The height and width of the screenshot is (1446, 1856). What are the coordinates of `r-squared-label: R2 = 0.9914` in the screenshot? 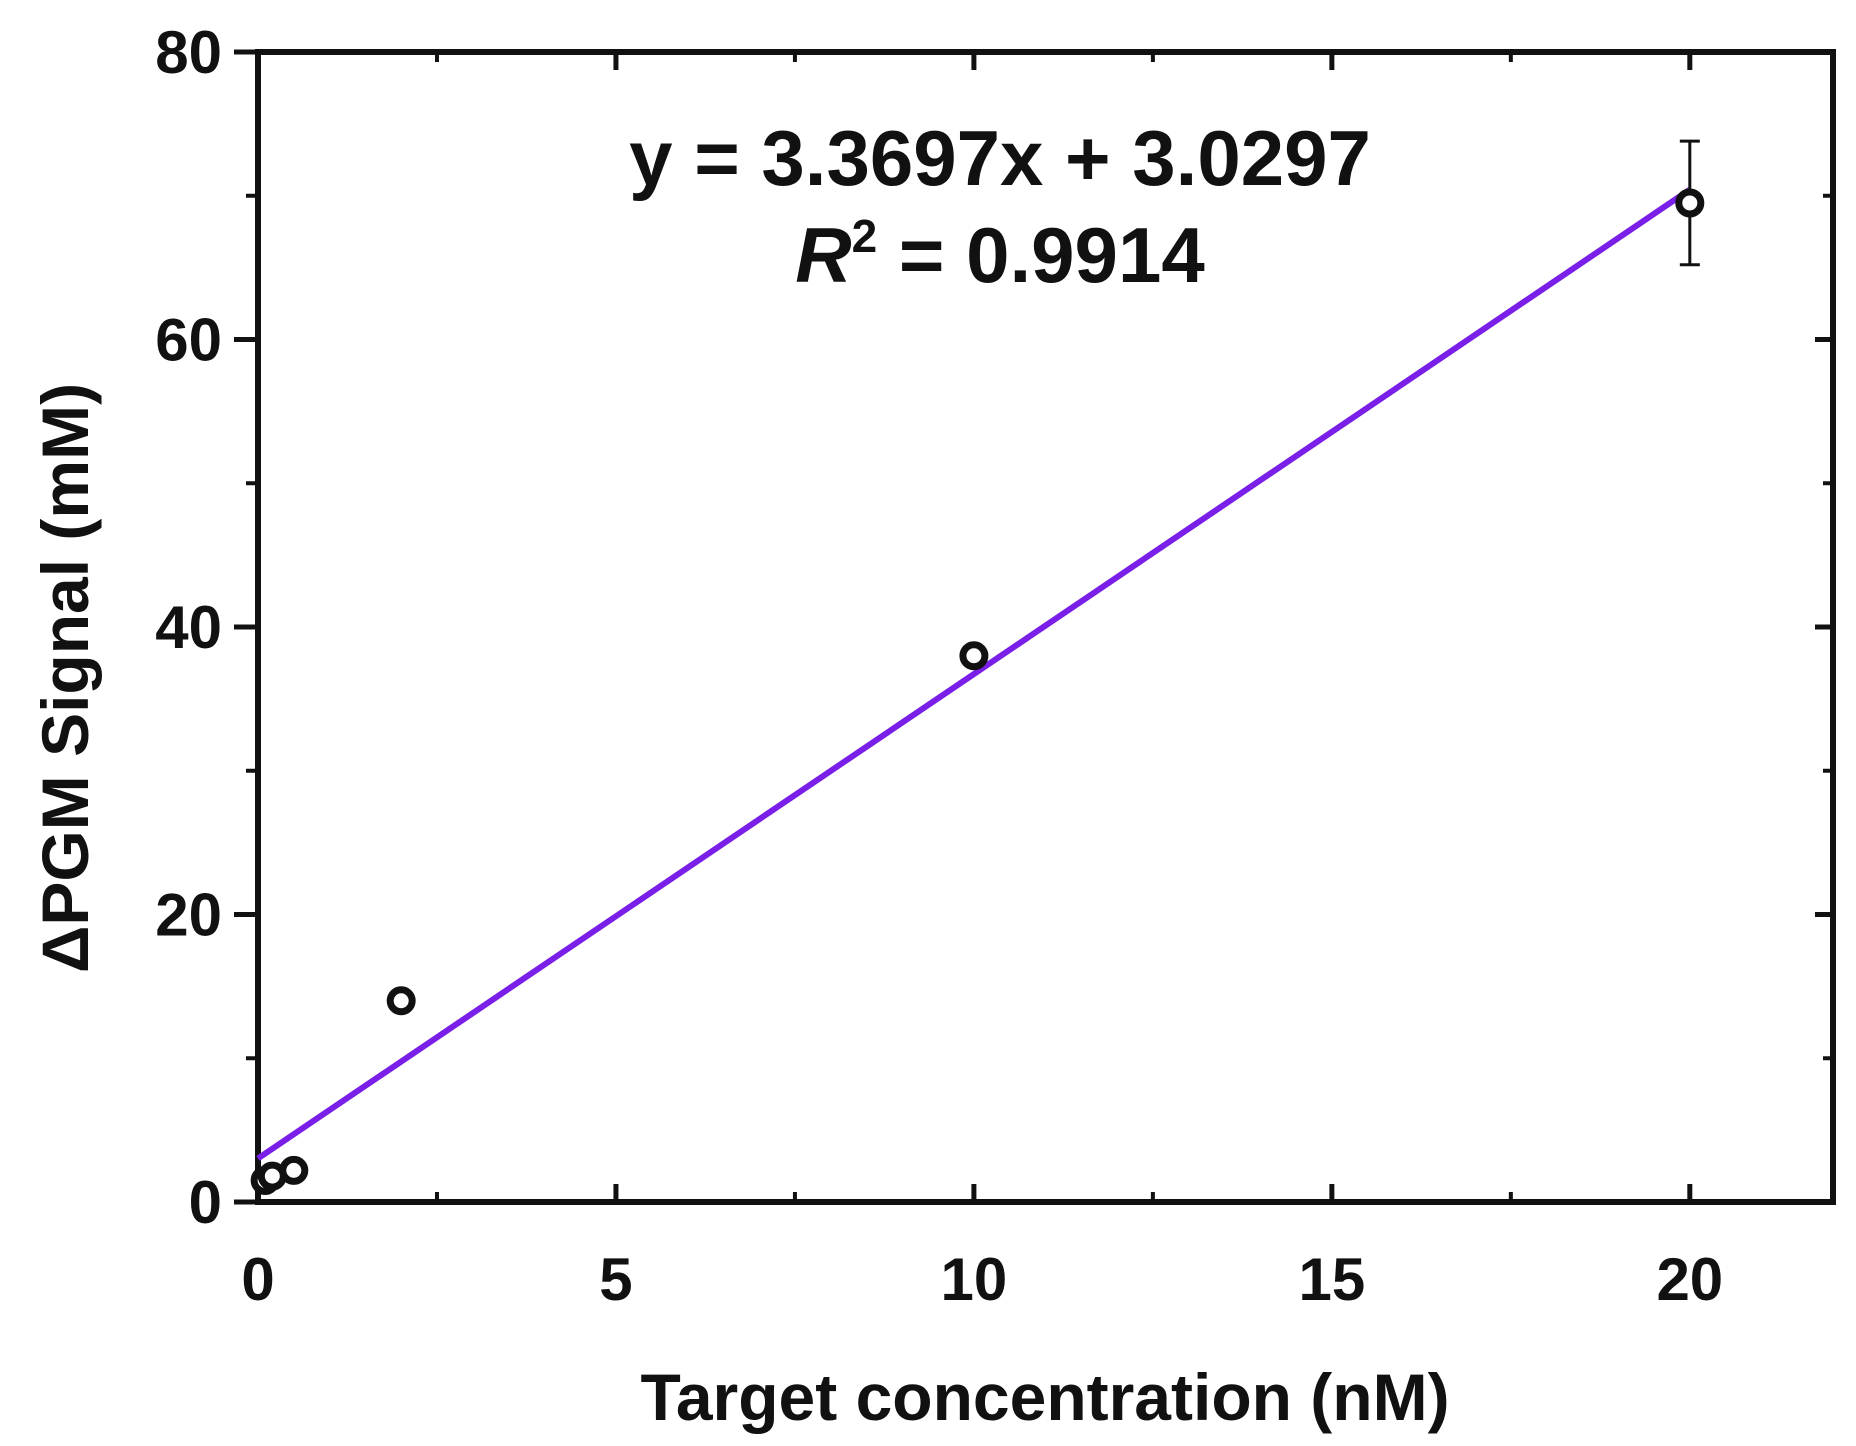 It's located at (999, 254).